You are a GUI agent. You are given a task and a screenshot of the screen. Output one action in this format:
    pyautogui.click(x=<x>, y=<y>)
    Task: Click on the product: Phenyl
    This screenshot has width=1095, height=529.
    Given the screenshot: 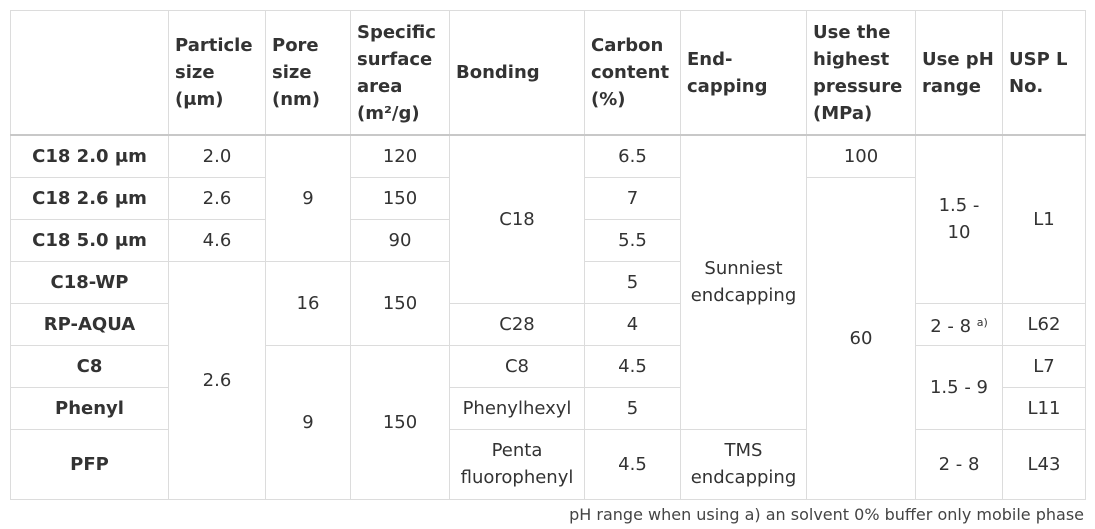 What is the action you would take?
    pyautogui.click(x=89, y=408)
    